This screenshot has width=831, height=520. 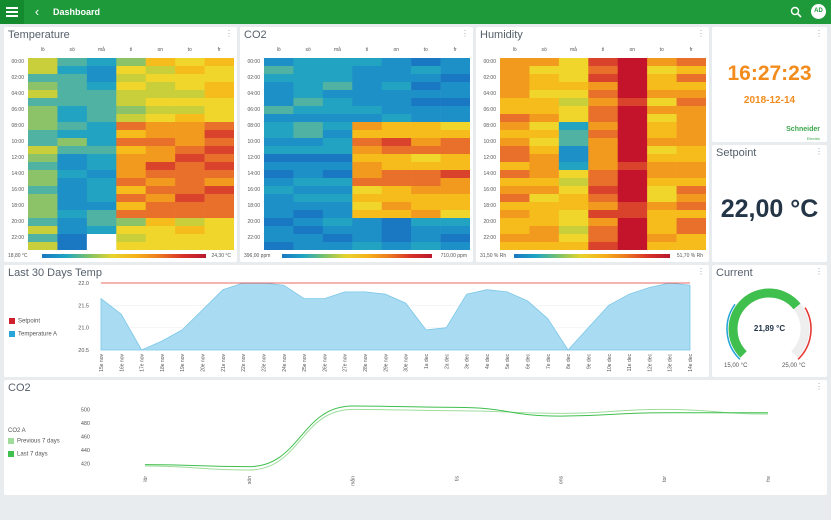 What do you see at coordinates (37, 11) in the screenshot?
I see `chevron-left-icon: ‹` at bounding box center [37, 11].